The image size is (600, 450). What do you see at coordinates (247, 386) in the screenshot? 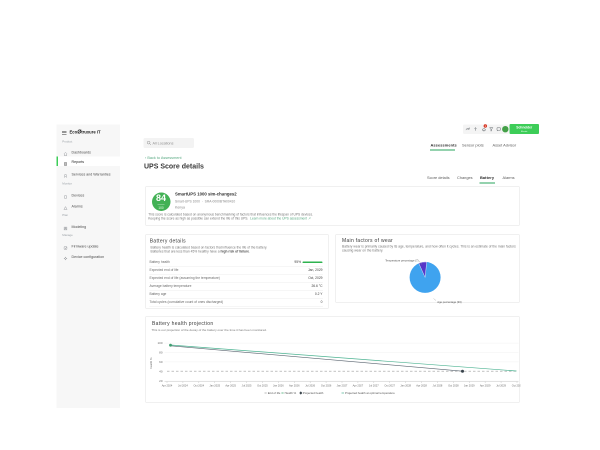
I see `svg-text: Jul 2025` at bounding box center [247, 386].